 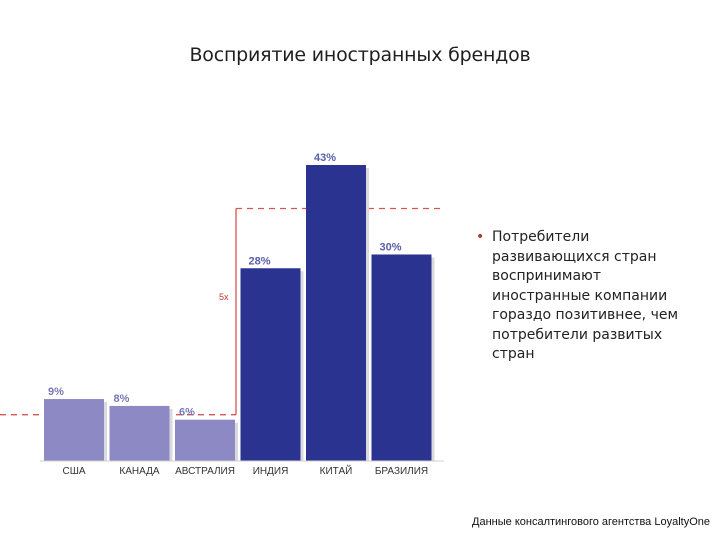 What do you see at coordinates (73, 471) in the screenshot?
I see `category-label: США` at bounding box center [73, 471].